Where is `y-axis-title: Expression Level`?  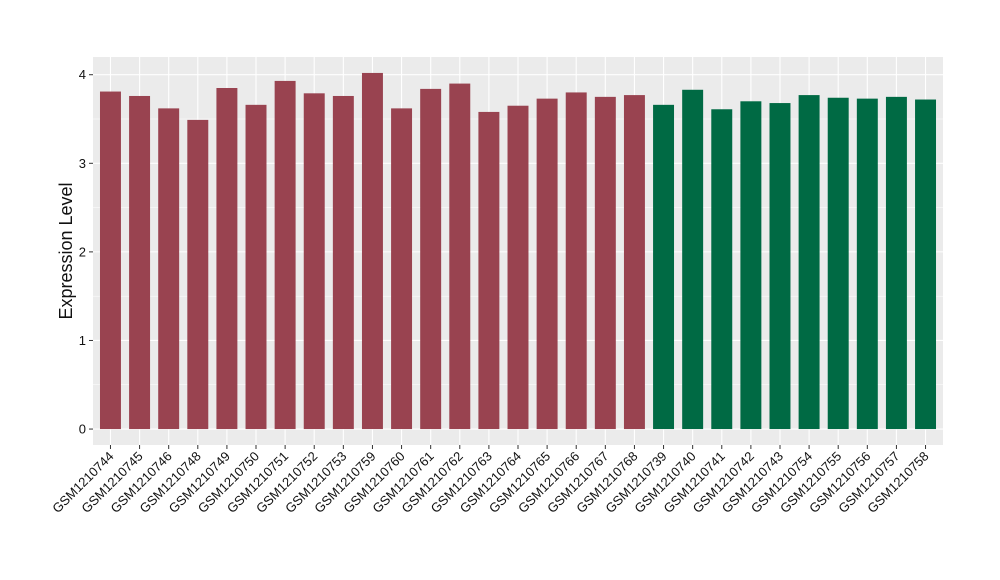 y-axis-title: Expression Level is located at coordinates (66, 250).